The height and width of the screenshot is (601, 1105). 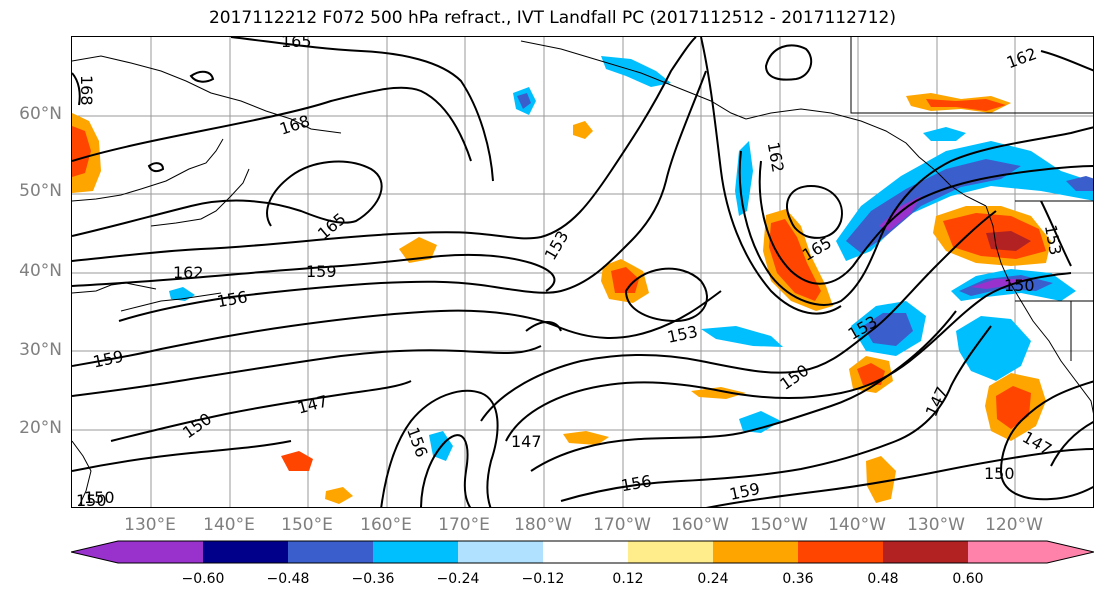 I want to click on lon-label-160w: 160°W, so click(x=700, y=525).